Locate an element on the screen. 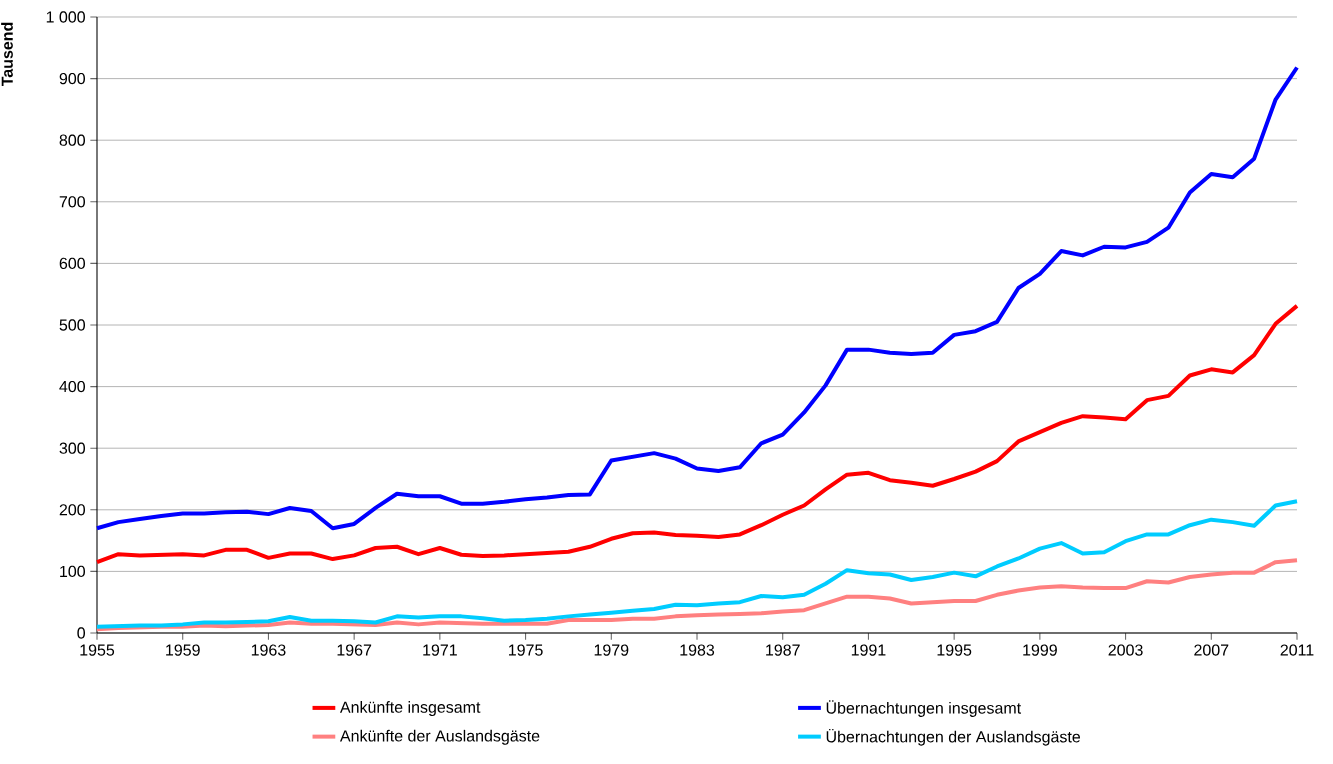 The height and width of the screenshot is (764, 1333). x-tick-label: 1979 is located at coordinates (611, 650).